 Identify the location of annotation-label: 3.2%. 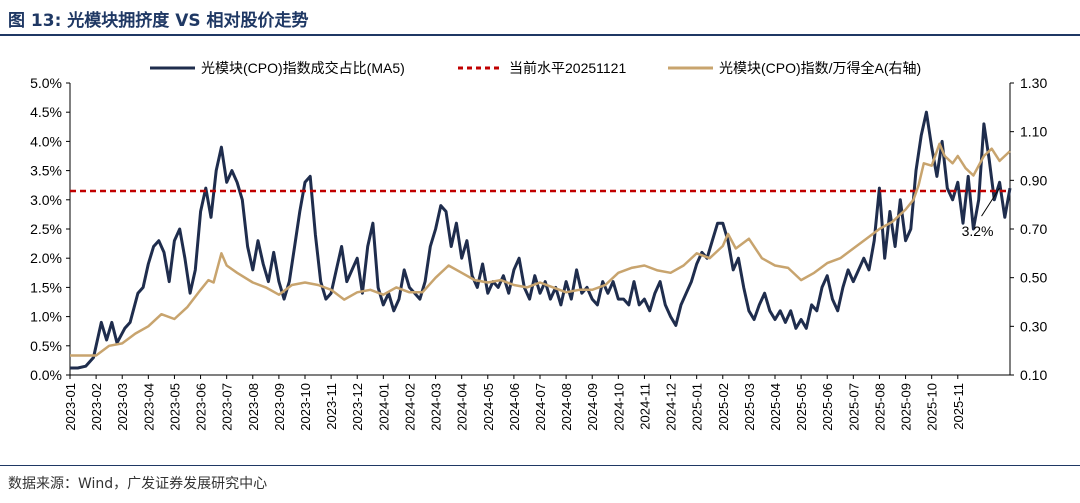
(978, 231).